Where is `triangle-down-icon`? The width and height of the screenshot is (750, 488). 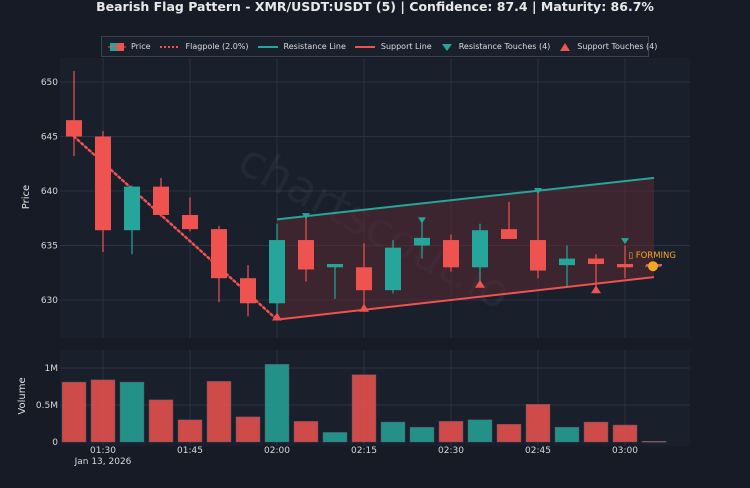 triangle-down-icon is located at coordinates (446, 47).